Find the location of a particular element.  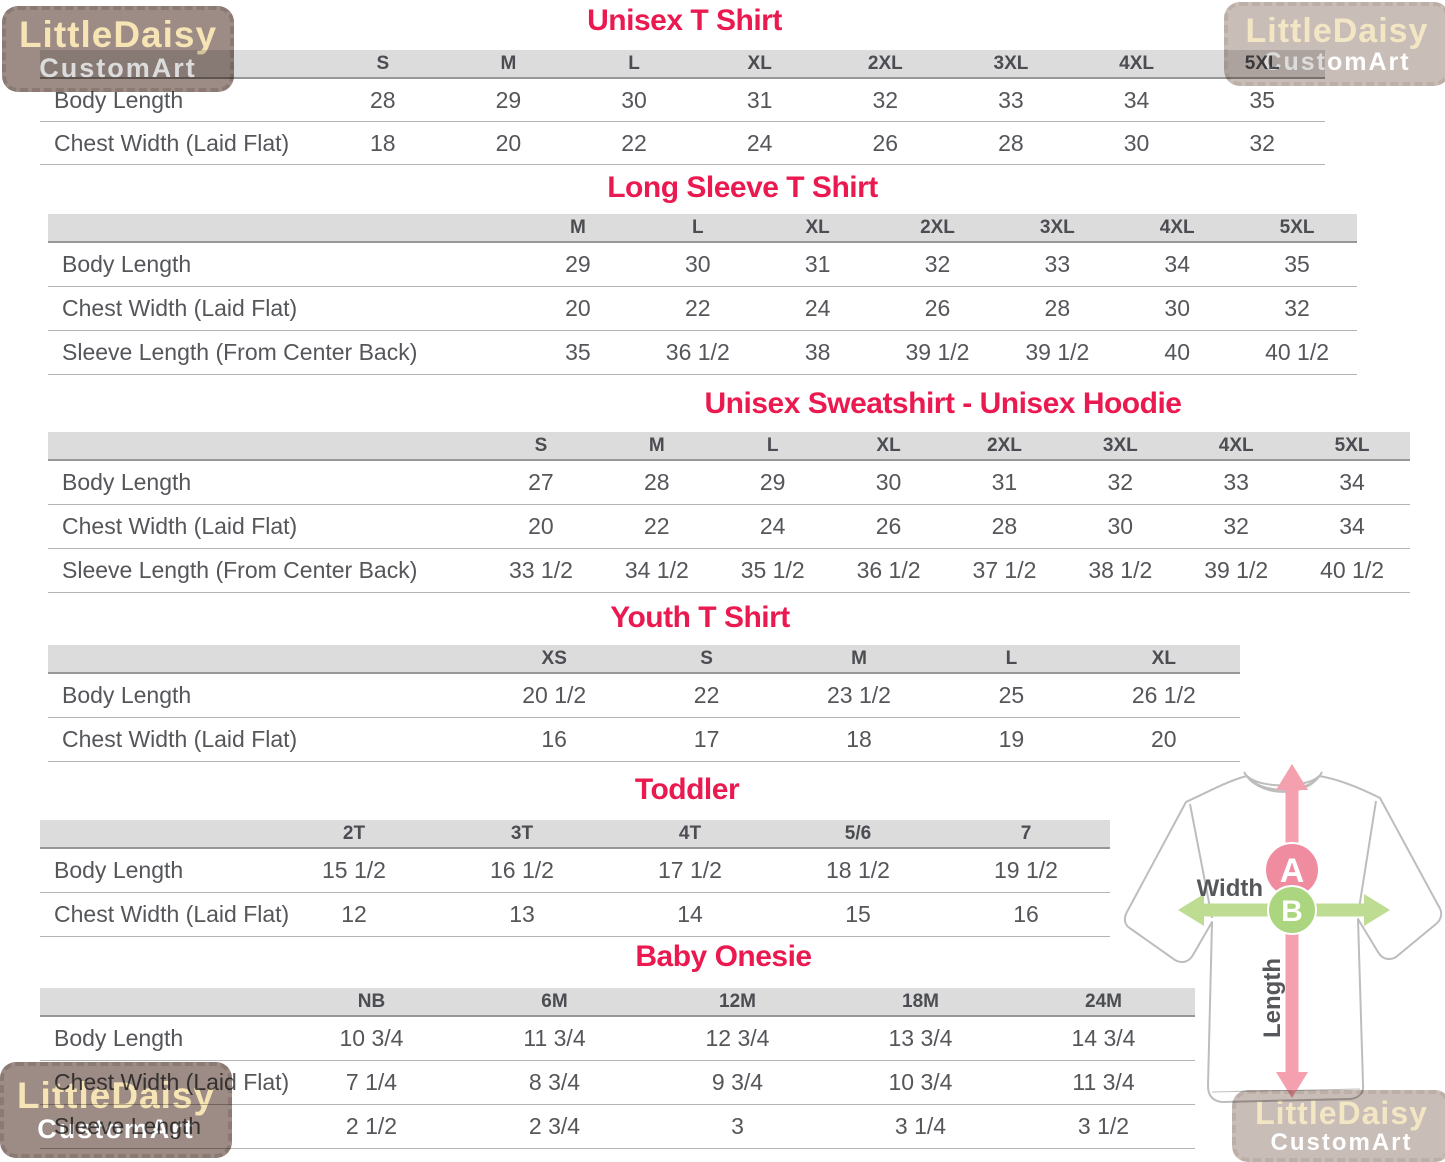

value-cell: 7 1/4 is located at coordinates (371, 1082).